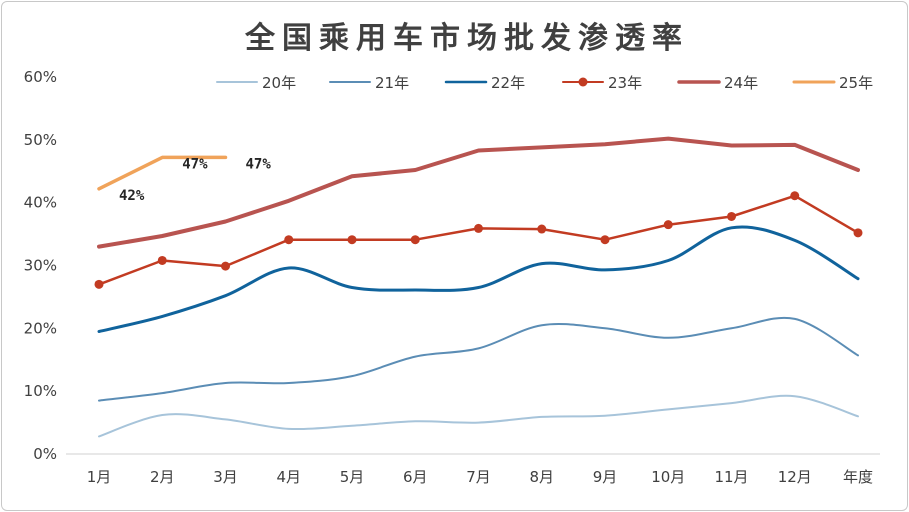  I want to click on data-labels: 42% 47% 47%, so click(195, 179).